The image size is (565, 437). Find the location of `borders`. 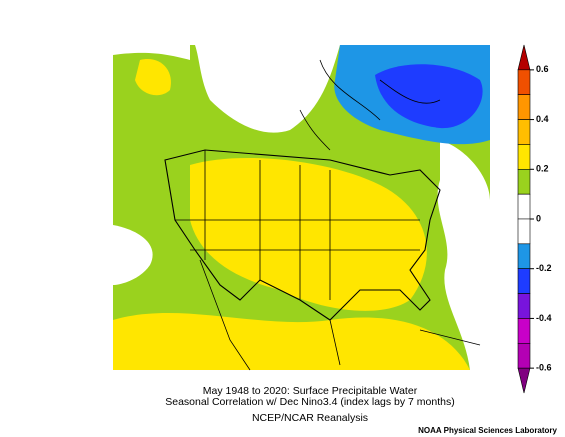

borders is located at coordinates (297, 225).